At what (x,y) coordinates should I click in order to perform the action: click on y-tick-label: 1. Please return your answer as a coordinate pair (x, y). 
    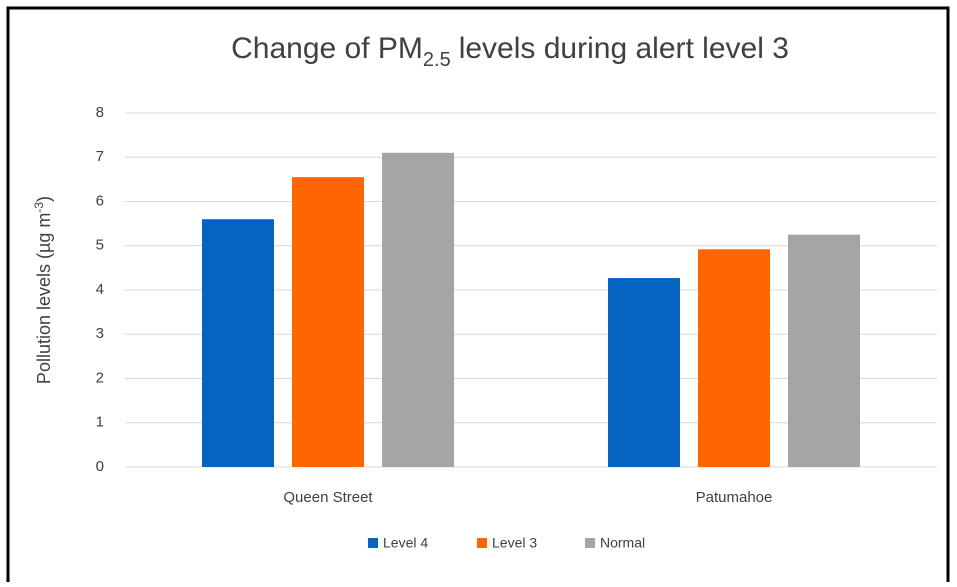
    Looking at the image, I should click on (100, 422).